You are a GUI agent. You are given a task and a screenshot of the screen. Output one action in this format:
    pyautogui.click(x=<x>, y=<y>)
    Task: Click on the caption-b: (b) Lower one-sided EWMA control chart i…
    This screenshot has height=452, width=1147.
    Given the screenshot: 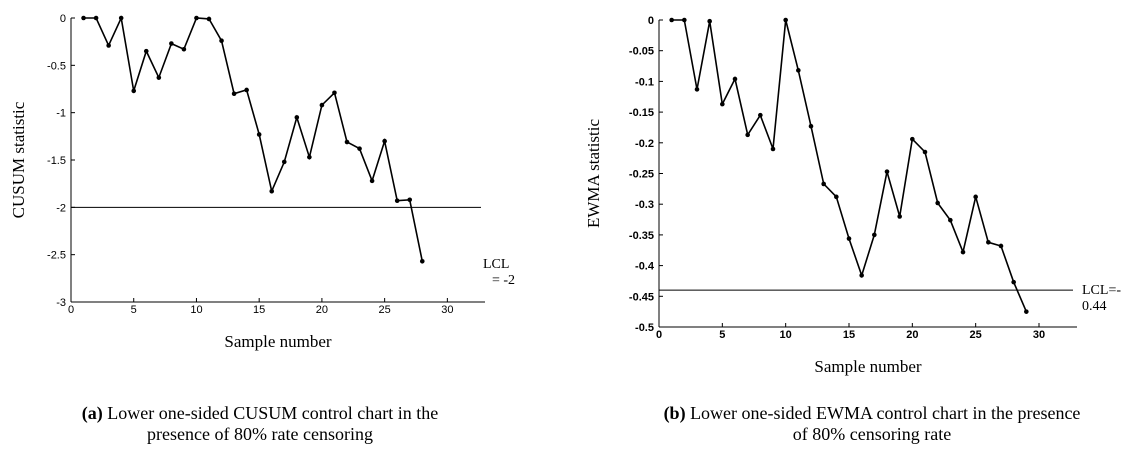 What is the action you would take?
    pyautogui.click(x=872, y=424)
    